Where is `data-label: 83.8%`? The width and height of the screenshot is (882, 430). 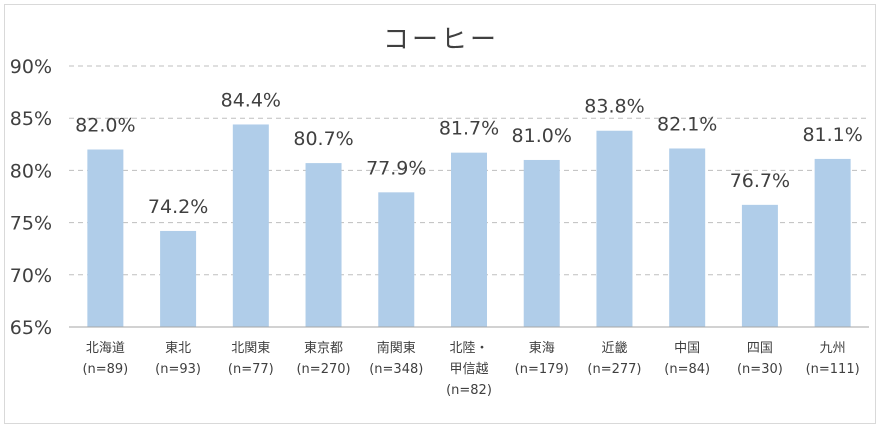 data-label: 83.8% is located at coordinates (614, 107).